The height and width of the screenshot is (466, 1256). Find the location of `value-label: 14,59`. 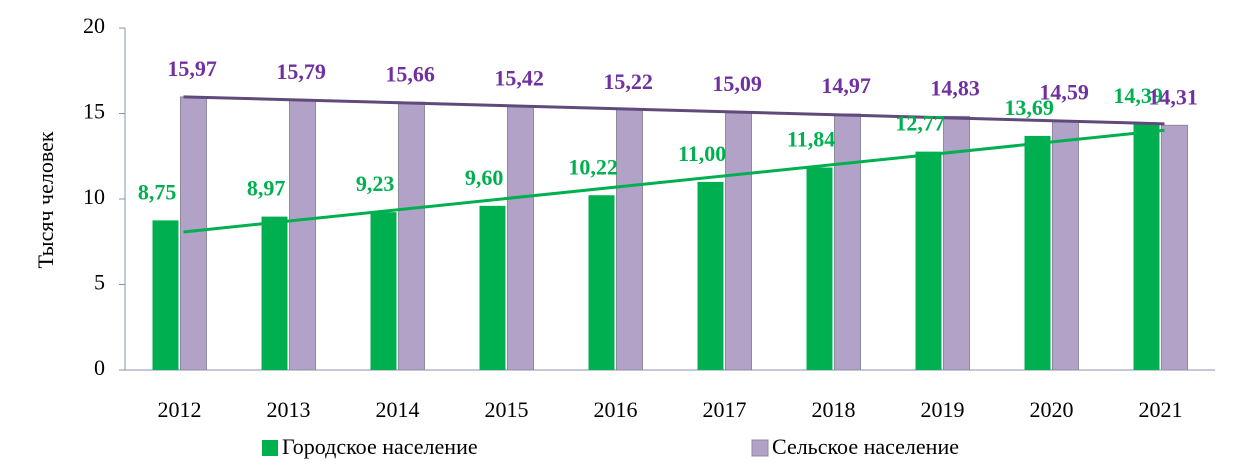

value-label: 14,59 is located at coordinates (1064, 92).